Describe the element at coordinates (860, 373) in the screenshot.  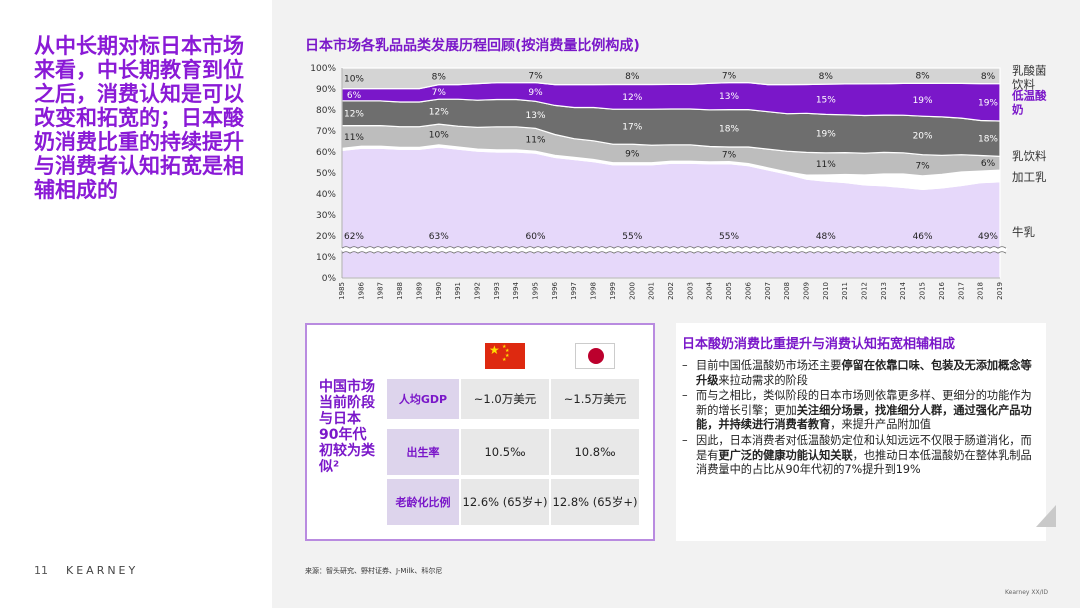
I see `bullet-item: 目前中国低温酸奶市场还主要停留在依靠口味、包装及无添加概念等升级来拉动需求的阶段` at that location.